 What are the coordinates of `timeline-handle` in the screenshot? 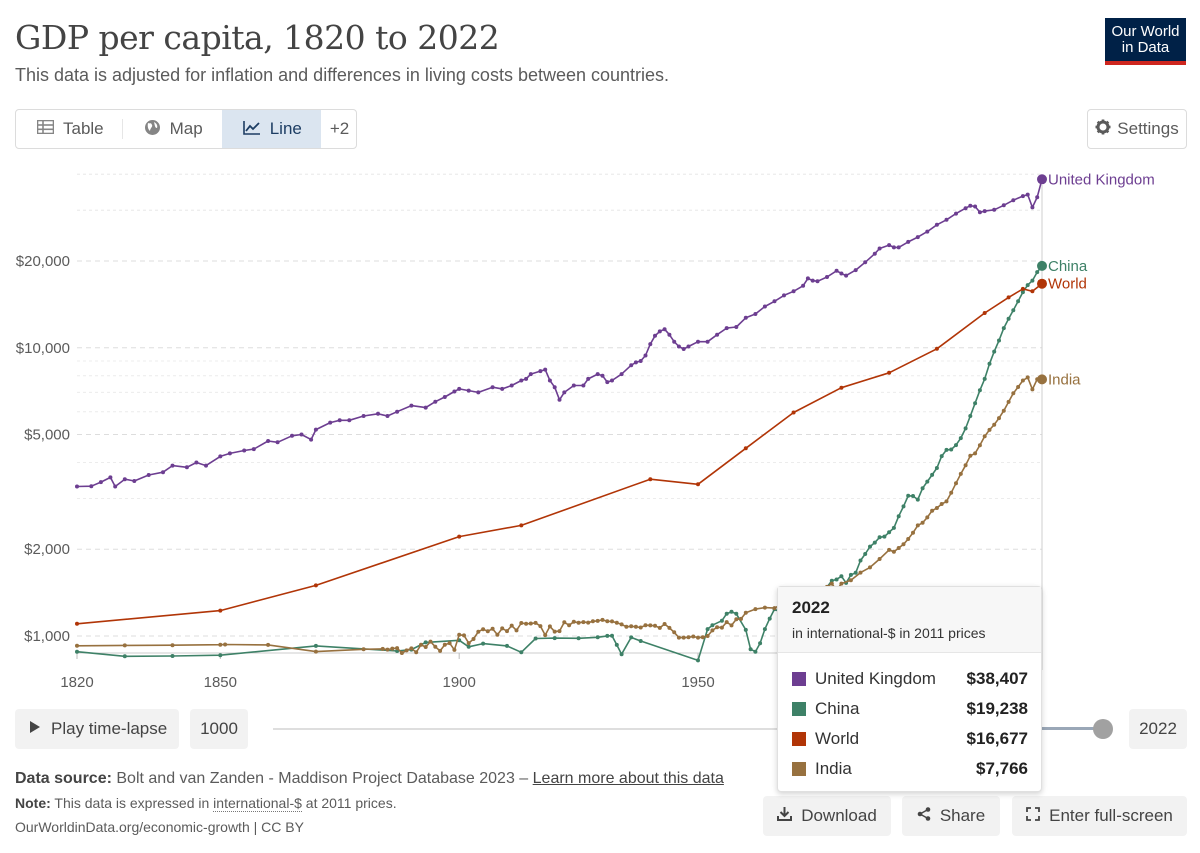 It's located at (1103, 729).